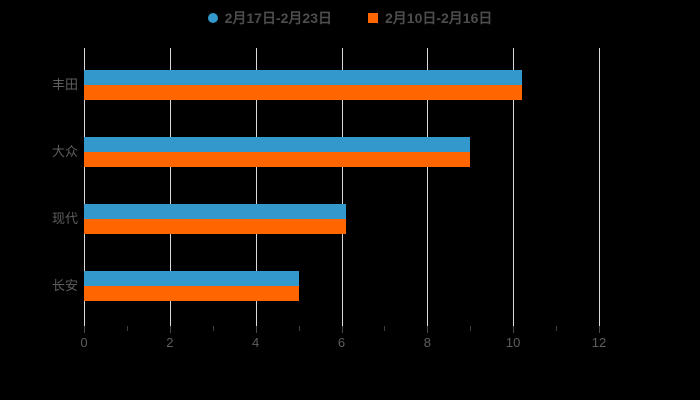  Describe the element at coordinates (439, 18) in the screenshot. I see `legend-label-series-2: 2月10日-2月16日` at that location.